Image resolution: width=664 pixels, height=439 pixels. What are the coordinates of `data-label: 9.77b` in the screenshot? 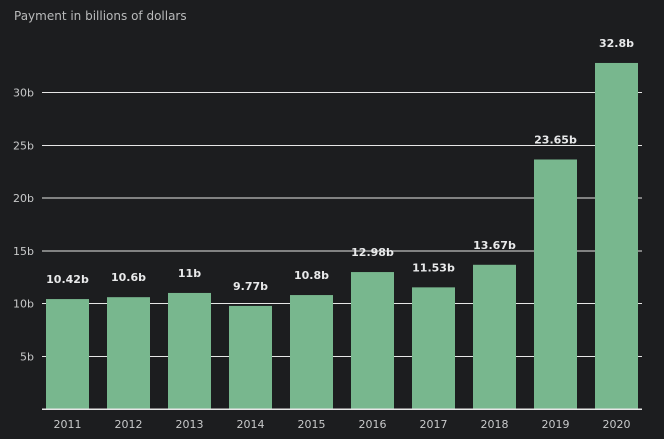 It's located at (250, 286).